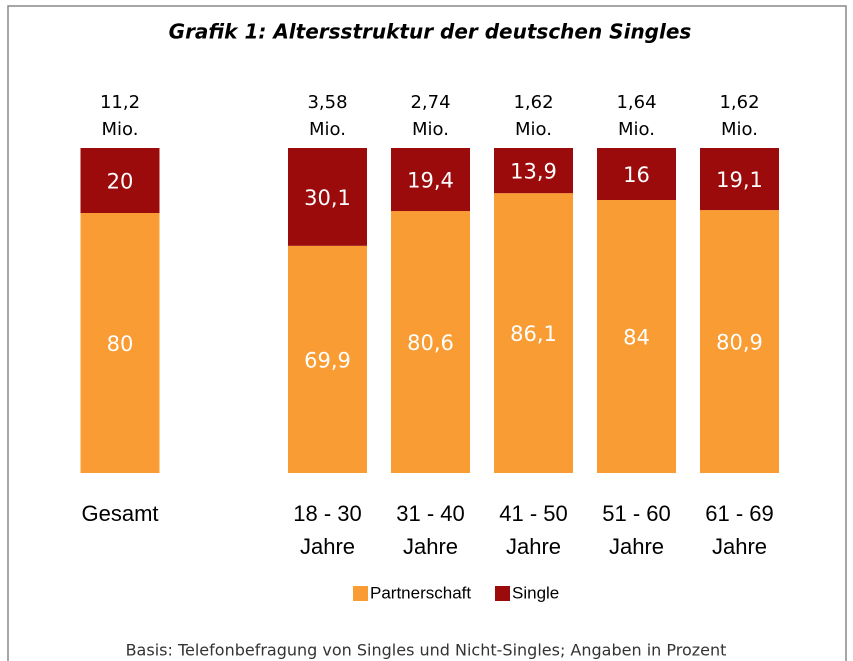 This screenshot has width=853, height=661. I want to click on annotation: 1,64, so click(636, 102).